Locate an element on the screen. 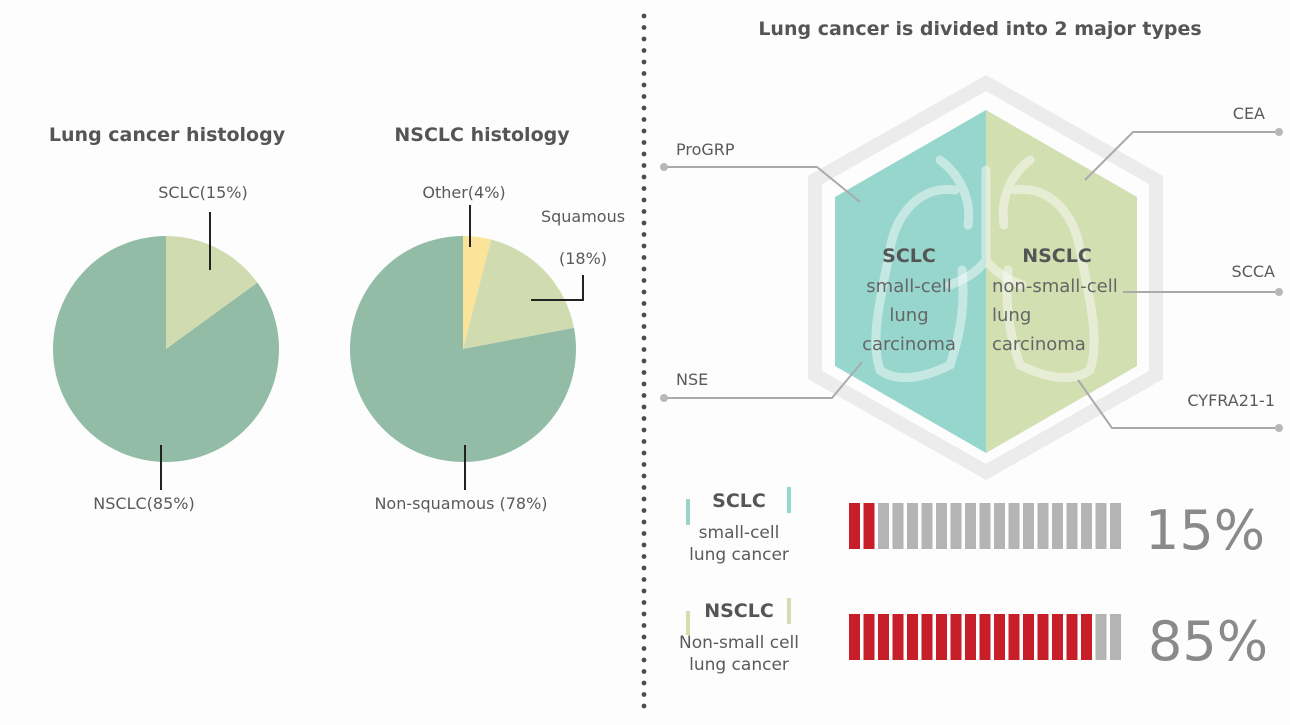 This screenshot has width=1290, height=725. marker-progrp: ProGRP is located at coordinates (705, 149).